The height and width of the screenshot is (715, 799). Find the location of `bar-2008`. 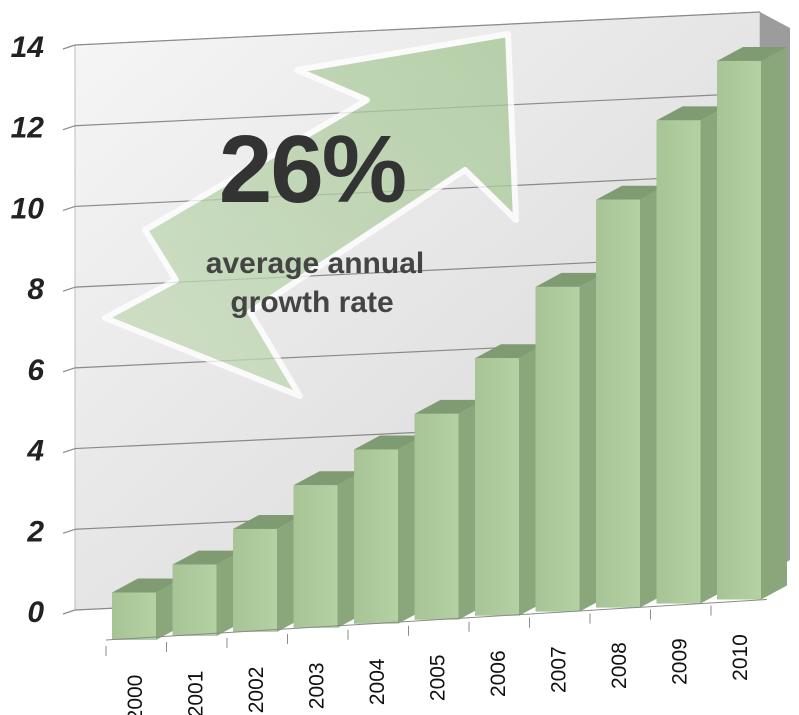

bar-2008 is located at coordinates (631, 396).